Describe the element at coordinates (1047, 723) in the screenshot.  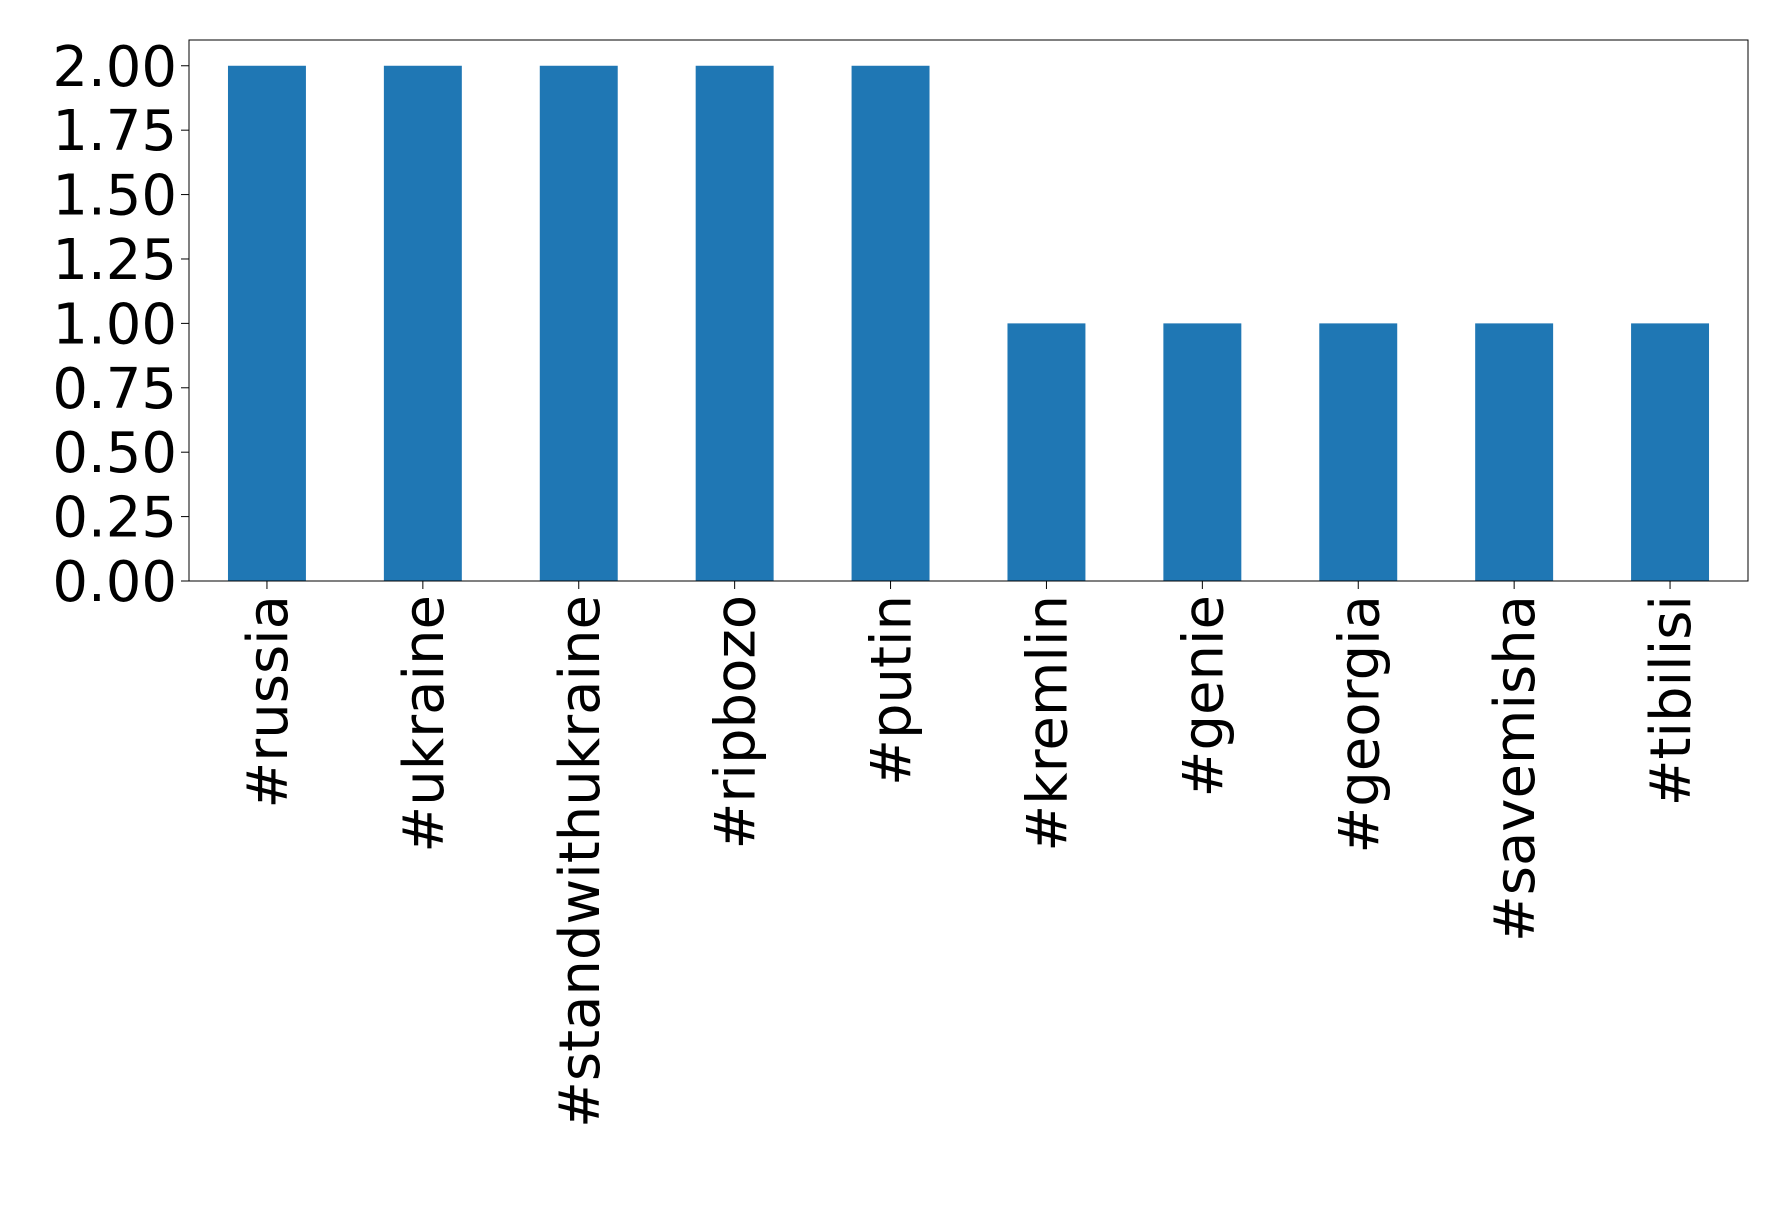
I see `x-tick-label: #kremlin` at that location.